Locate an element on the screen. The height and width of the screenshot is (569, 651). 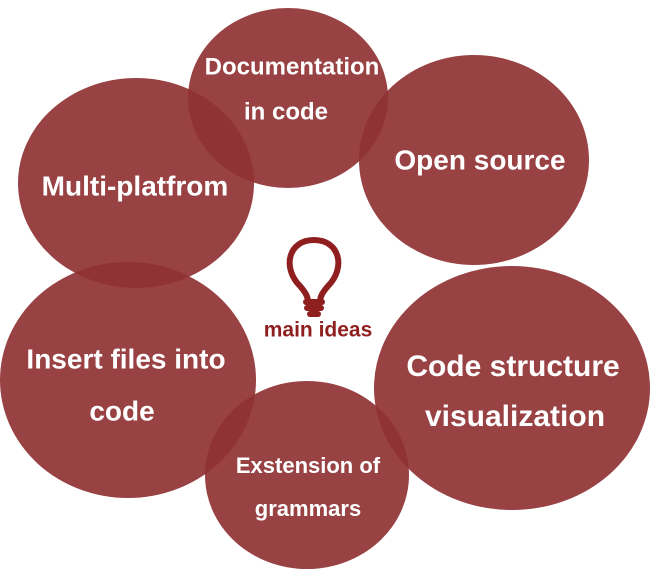
code-structure-label-line2: visualization is located at coordinates (515, 416).